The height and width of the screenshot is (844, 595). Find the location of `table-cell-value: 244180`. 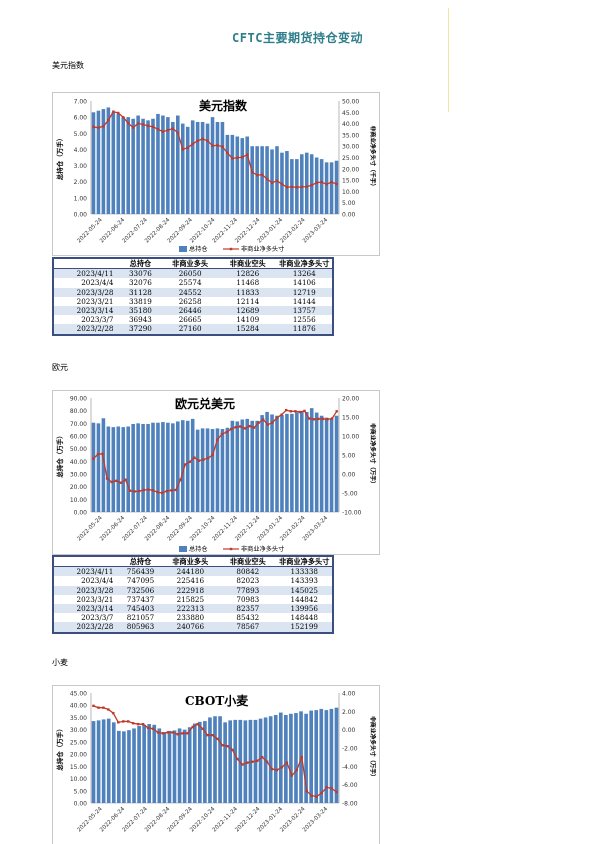

table-cell-value: 244180 is located at coordinates (190, 571).